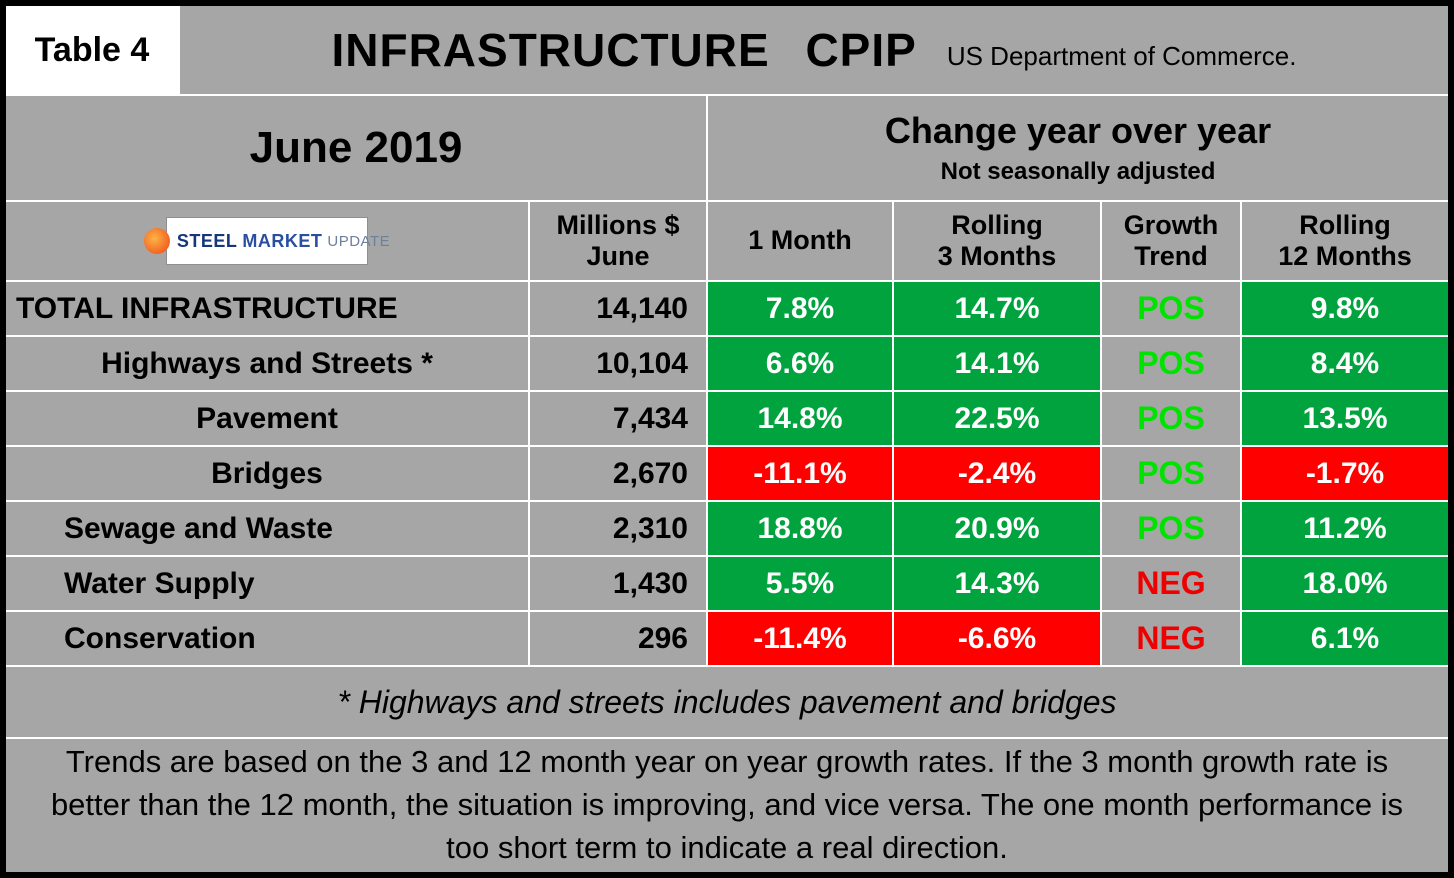  I want to click on smu-logo: STEEL MARKET UPDATE, so click(266, 241).